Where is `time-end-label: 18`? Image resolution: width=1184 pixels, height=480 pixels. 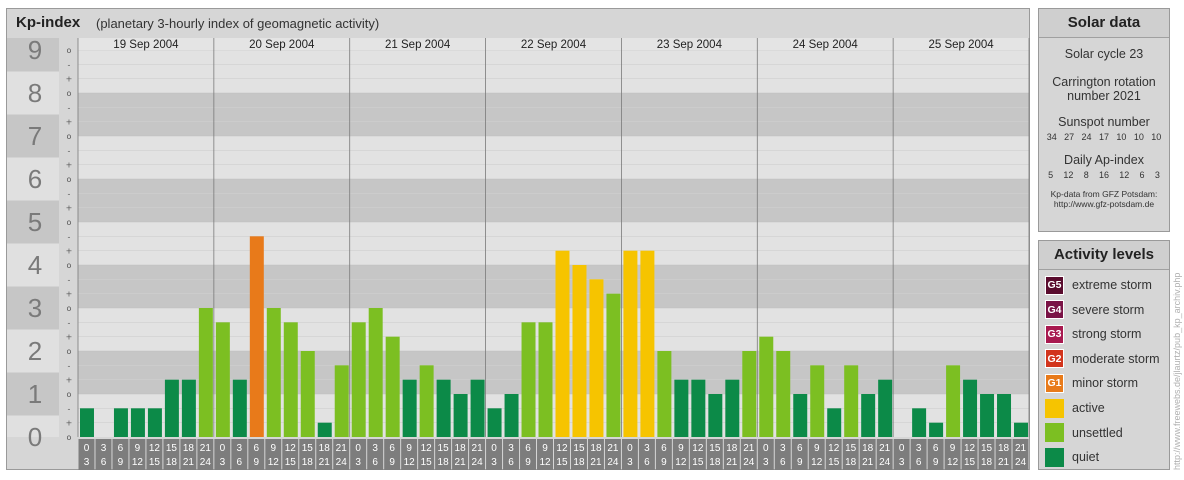
time-end-label: 18 is located at coordinates (987, 462).